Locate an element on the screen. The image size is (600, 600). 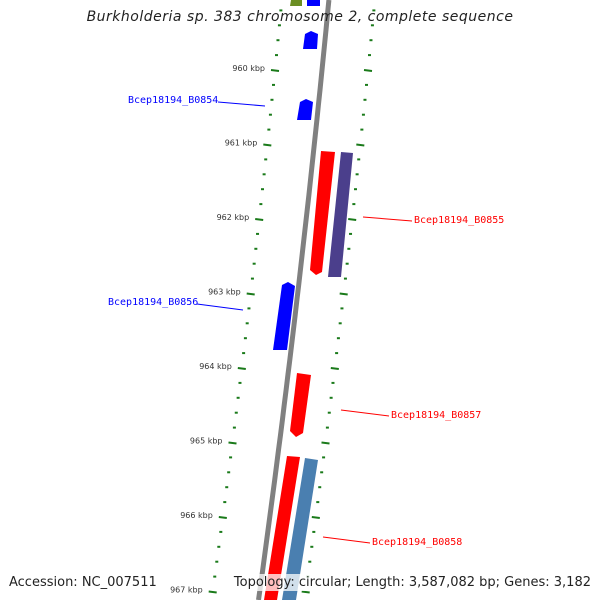
gene-B0858 is located at coordinates (282, 528).